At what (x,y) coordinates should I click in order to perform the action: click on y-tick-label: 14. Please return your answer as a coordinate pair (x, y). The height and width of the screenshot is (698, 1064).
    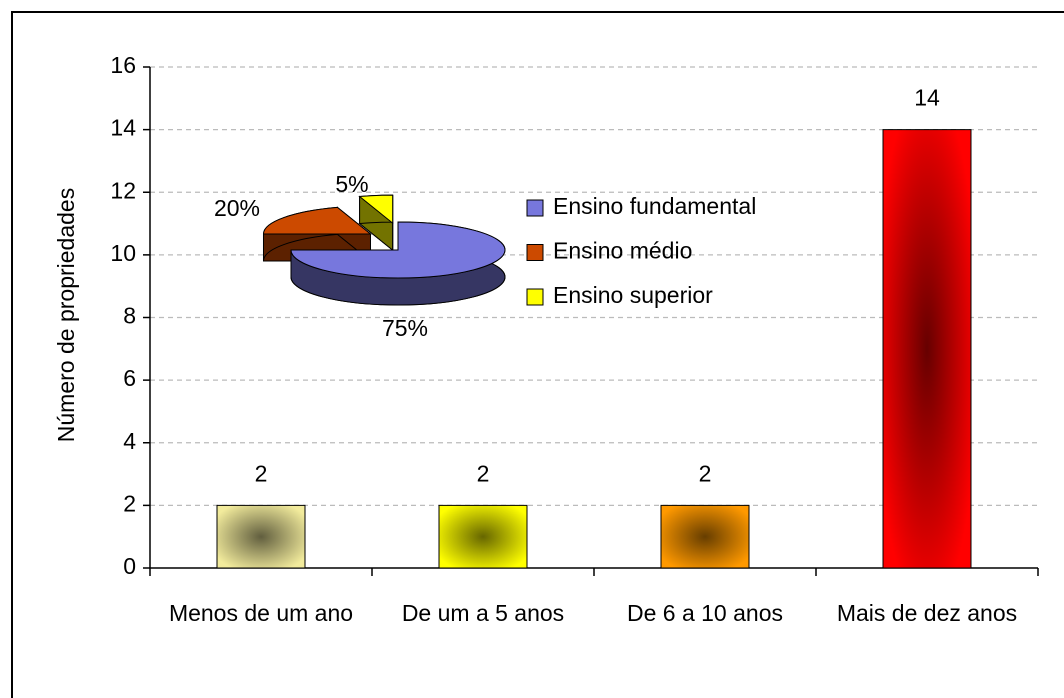
    Looking at the image, I should click on (123, 128).